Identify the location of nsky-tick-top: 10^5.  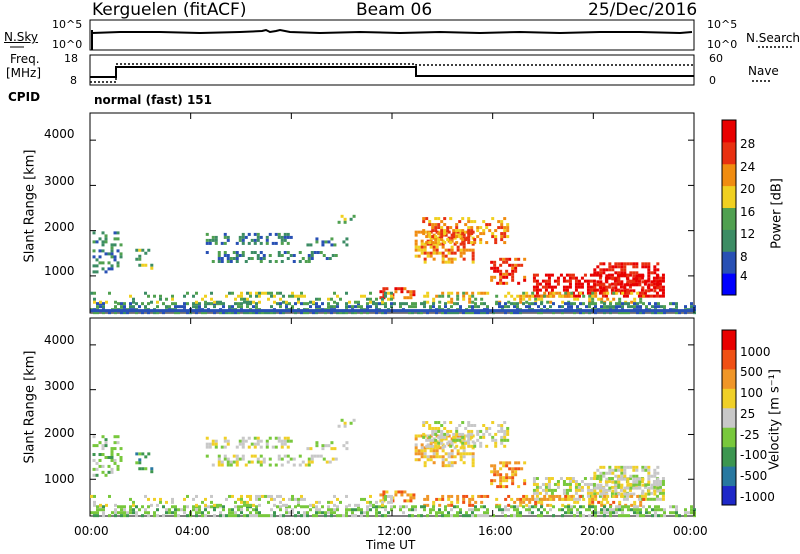
(67, 24).